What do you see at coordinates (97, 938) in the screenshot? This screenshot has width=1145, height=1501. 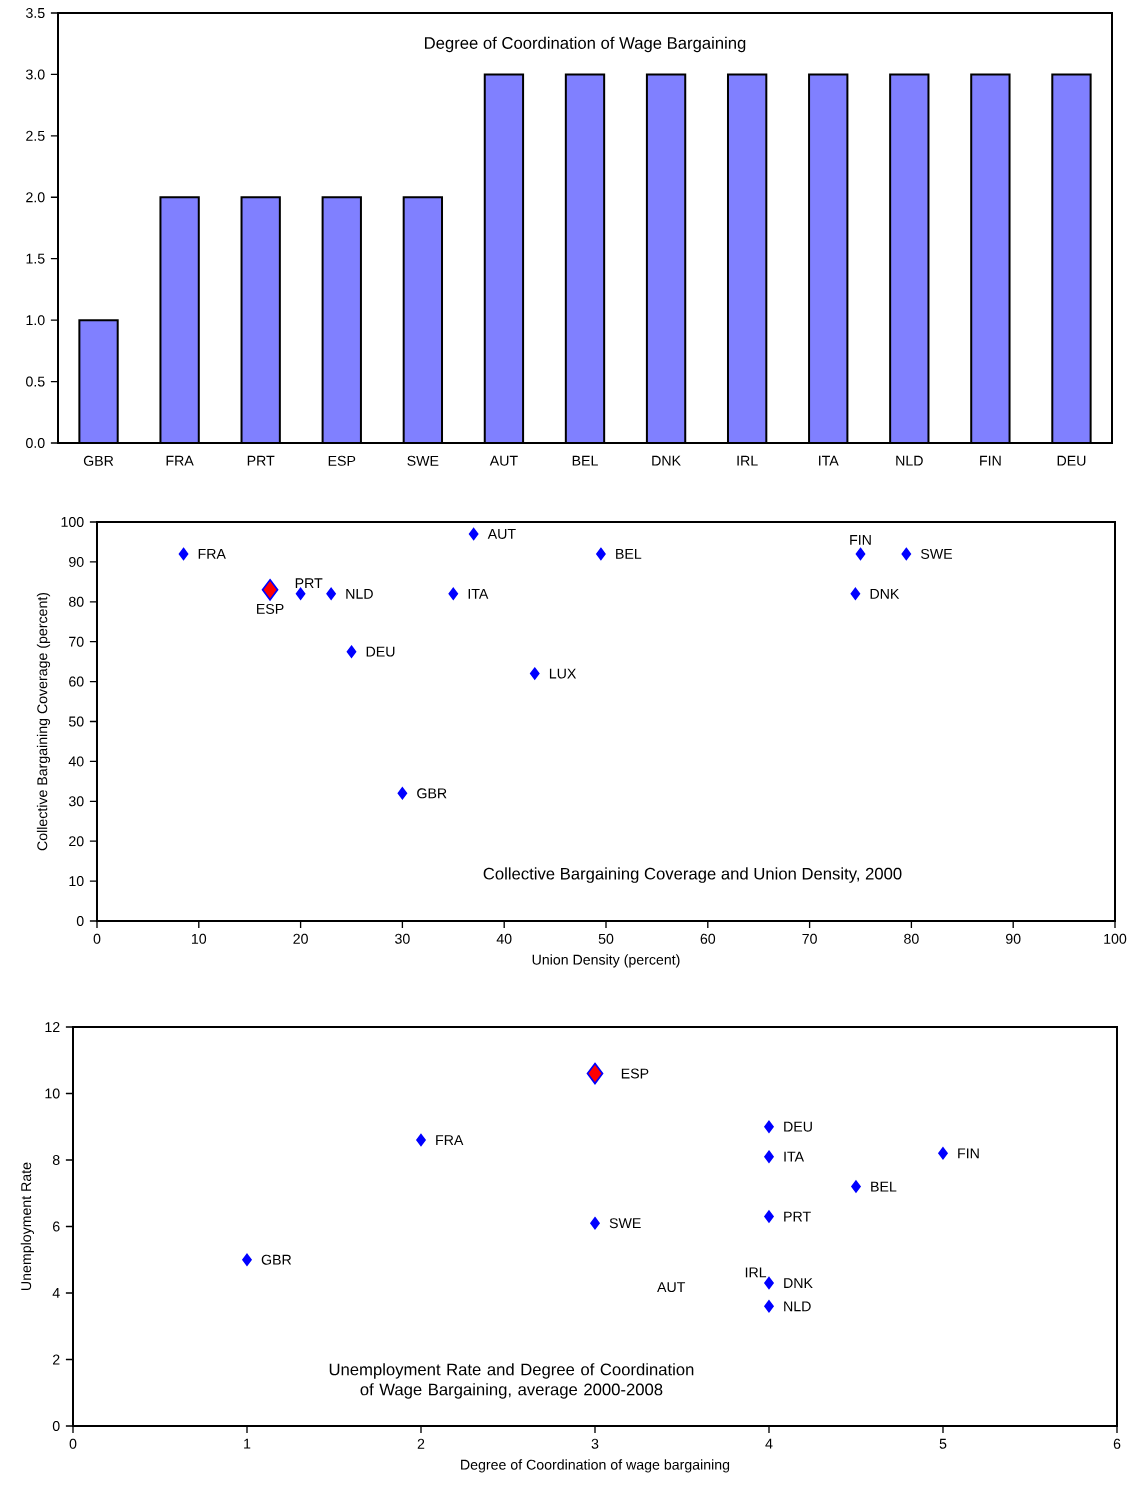 I see `x-tick-label: 0` at bounding box center [97, 938].